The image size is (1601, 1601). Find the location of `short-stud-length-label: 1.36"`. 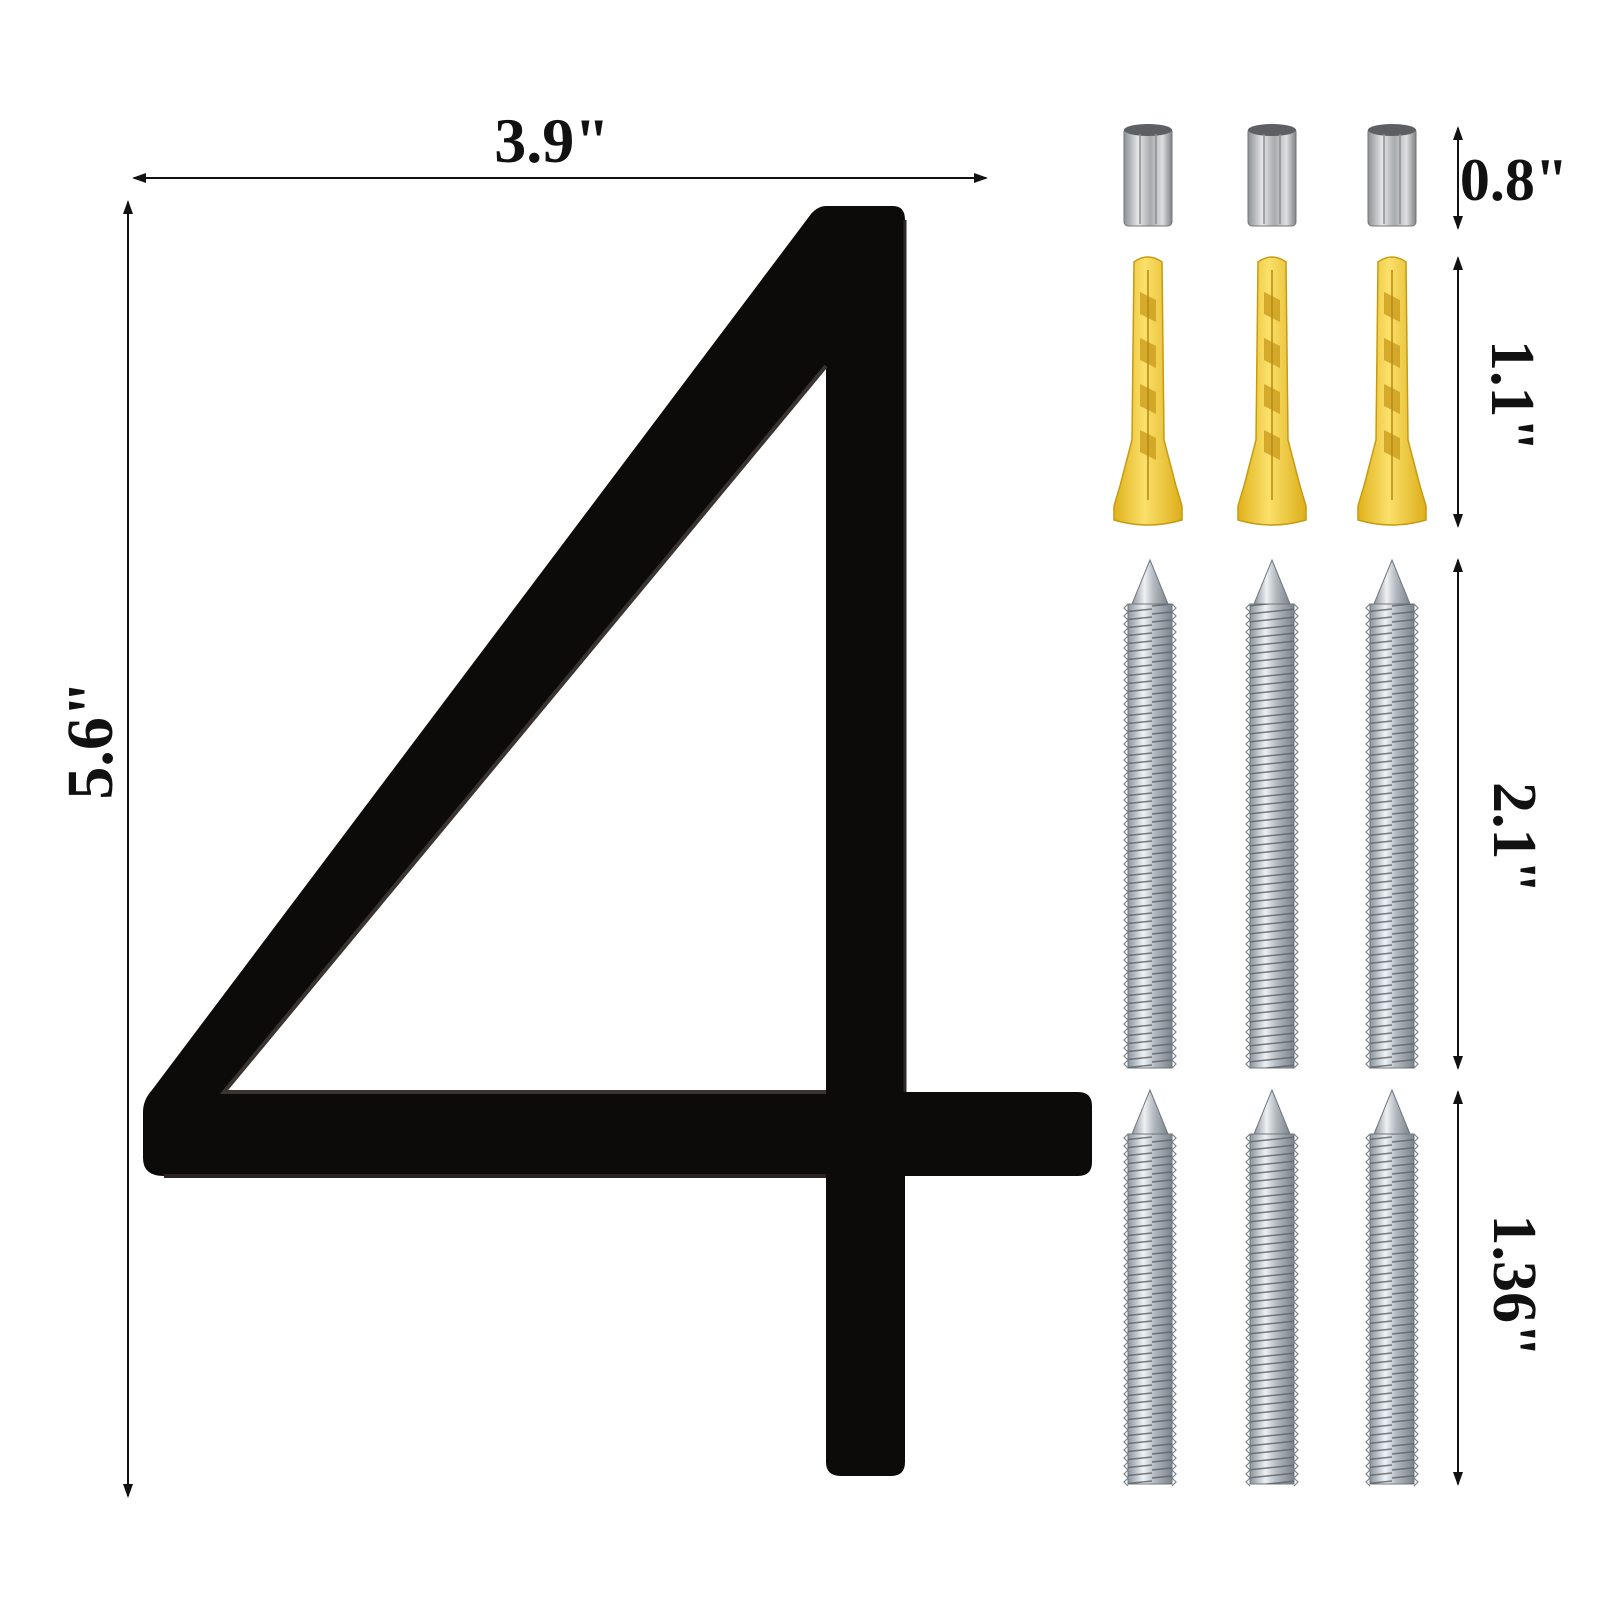

short-stud-length-label: 1.36" is located at coordinates (1514, 1286).